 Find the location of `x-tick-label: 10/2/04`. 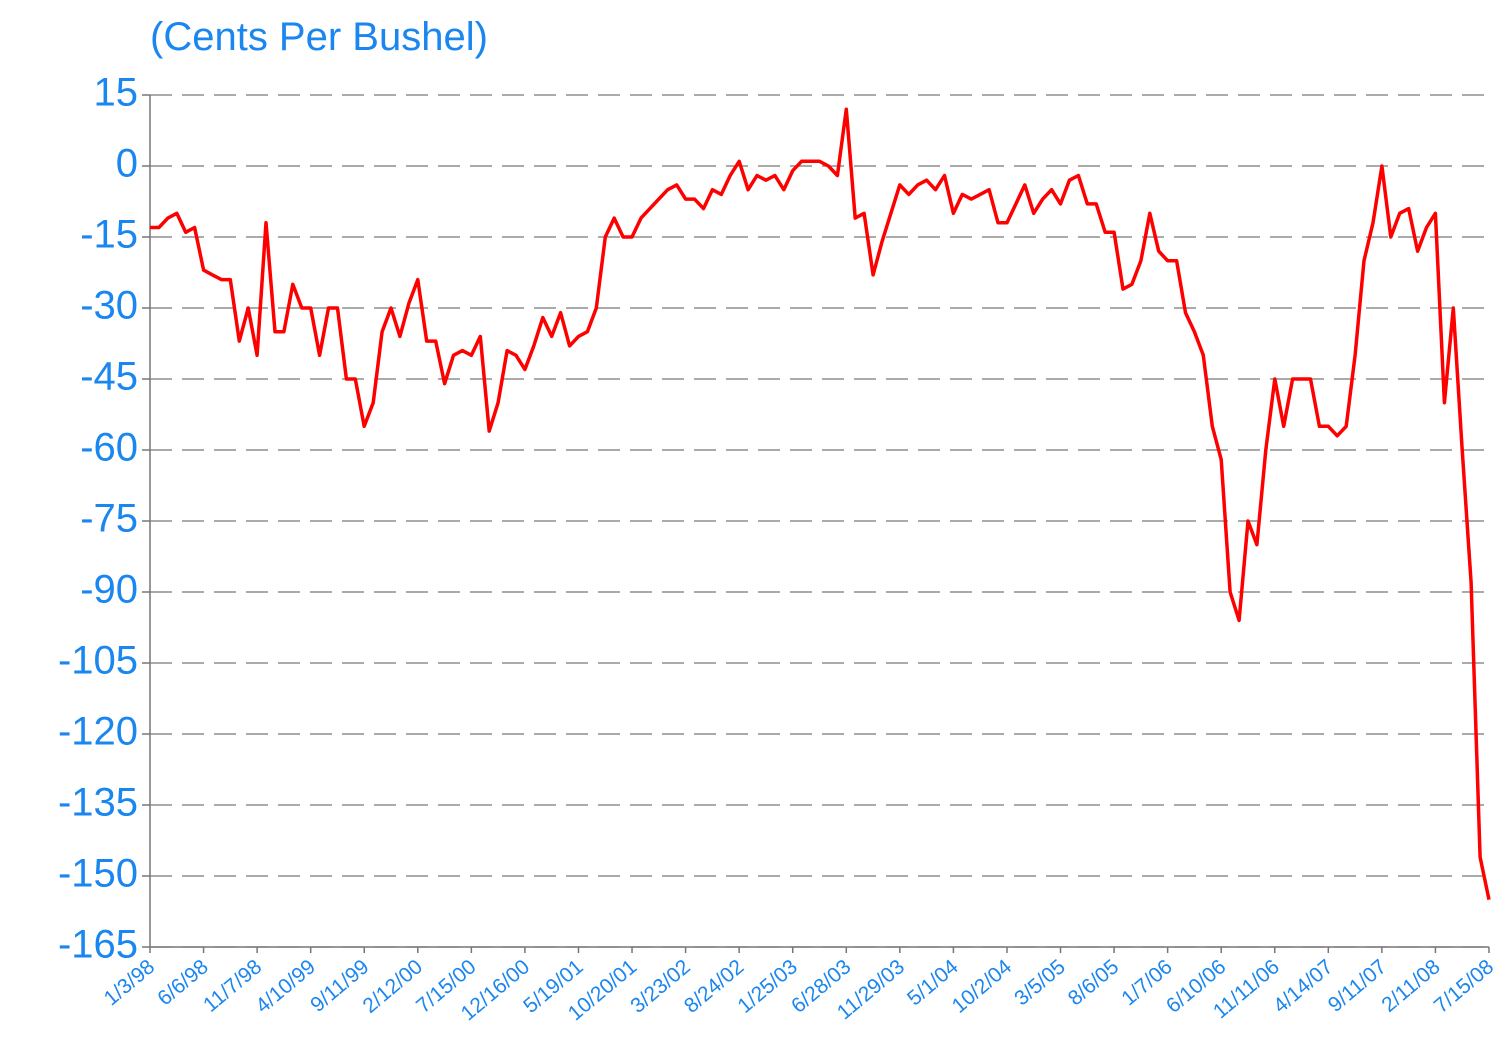

x-tick-label: 10/2/04 is located at coordinates (982, 986).